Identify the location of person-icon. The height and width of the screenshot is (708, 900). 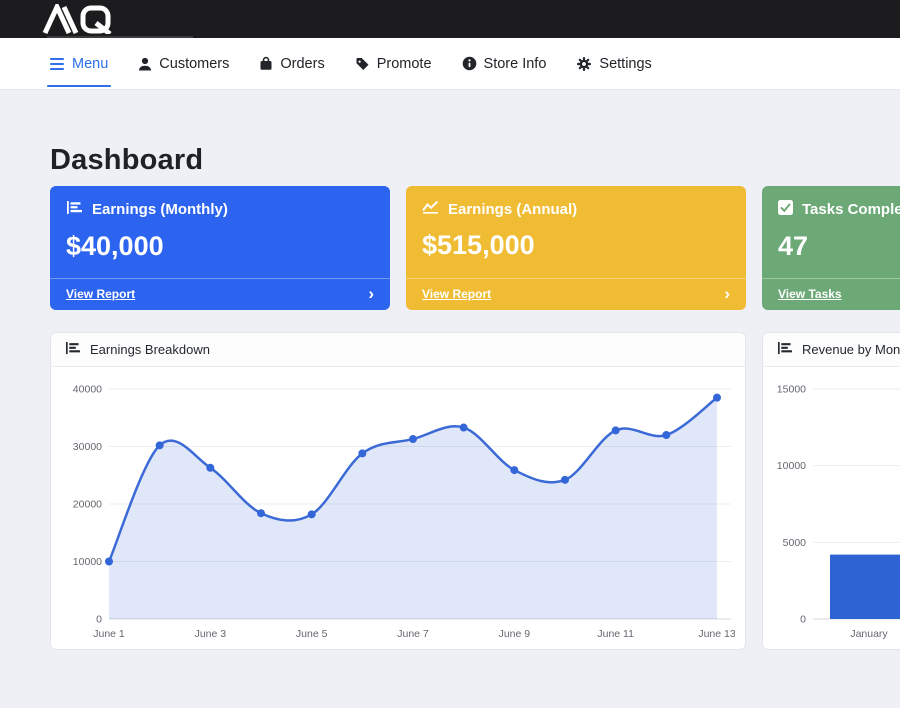
(145, 64).